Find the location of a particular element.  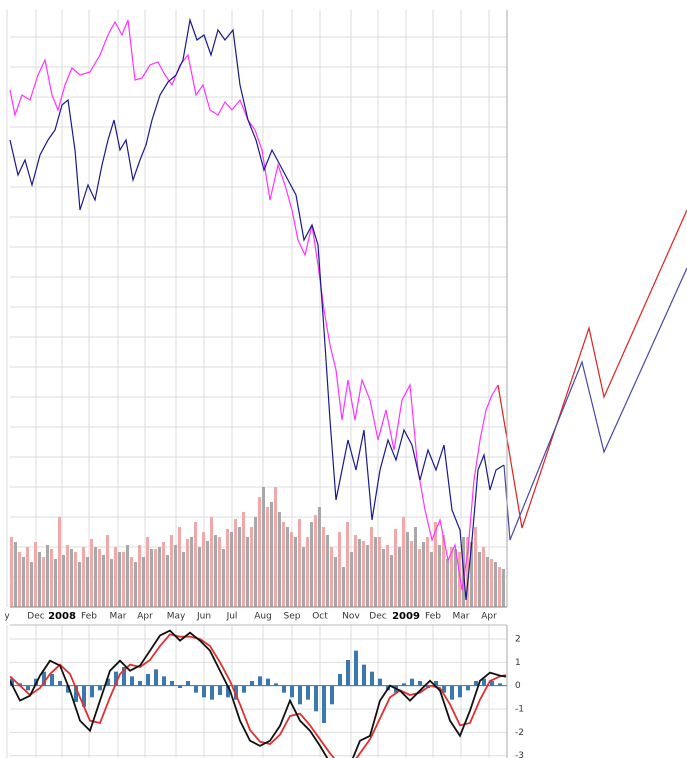

x-tick-label: Oct is located at coordinates (320, 617).